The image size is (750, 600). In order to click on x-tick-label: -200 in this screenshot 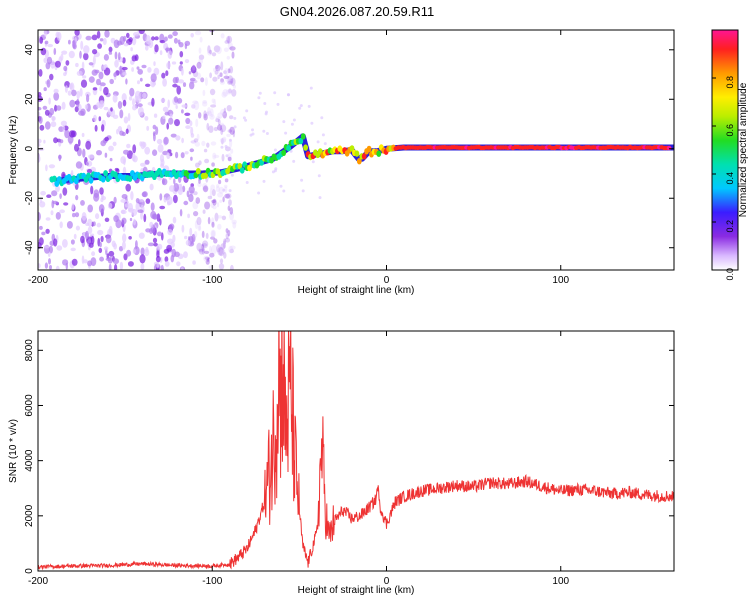, I will do `click(38, 280)`.